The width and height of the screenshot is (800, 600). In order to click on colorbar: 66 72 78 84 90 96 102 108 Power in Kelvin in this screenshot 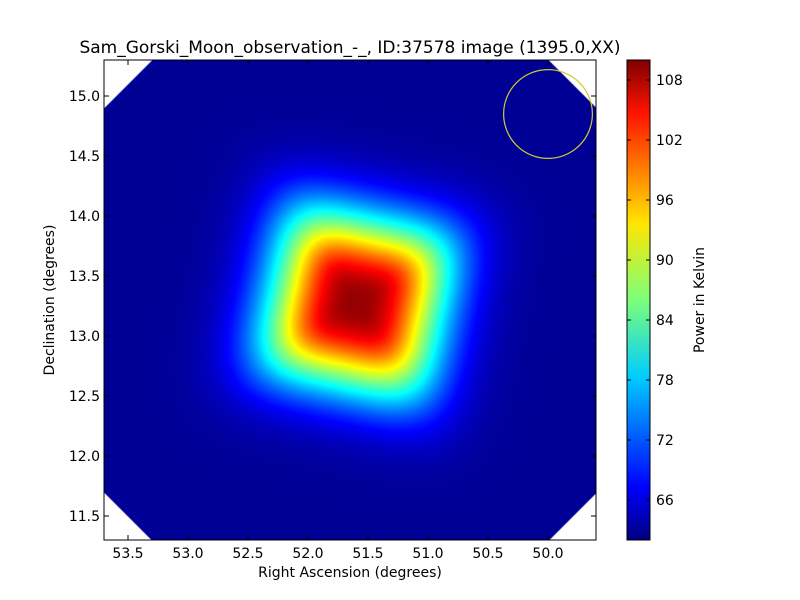, I will do `click(667, 300)`.